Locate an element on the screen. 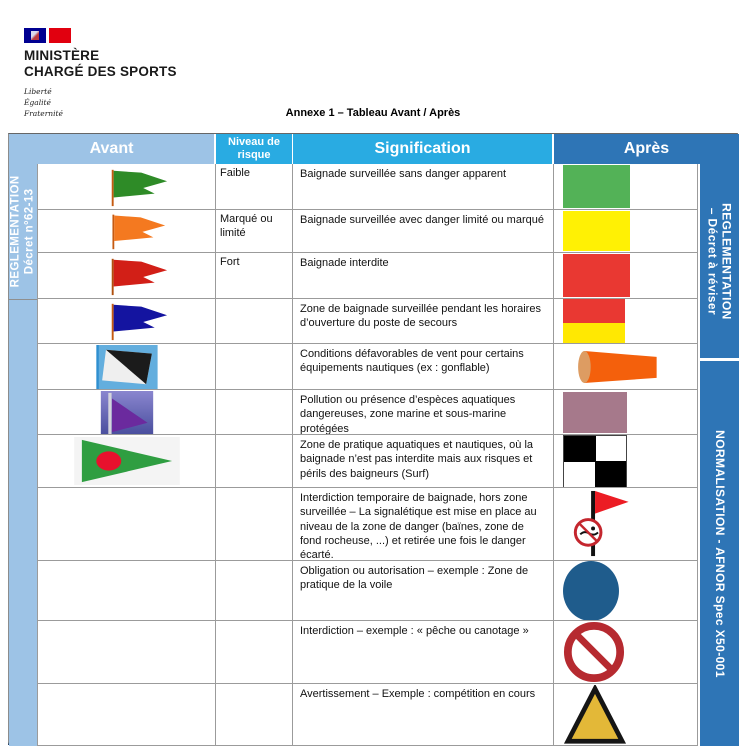 Image resolution: width=746 pixels, height=750 pixels. row-10-niveau-cell is located at coordinates (254, 652).